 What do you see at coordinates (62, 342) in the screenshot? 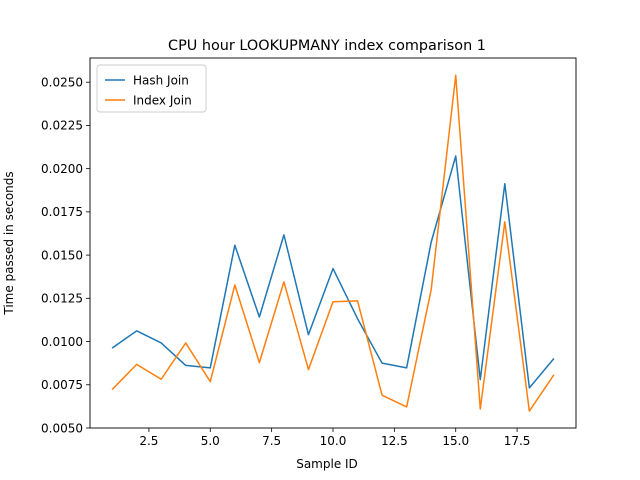
I see `y-tick-label: 0.0100` at bounding box center [62, 342].